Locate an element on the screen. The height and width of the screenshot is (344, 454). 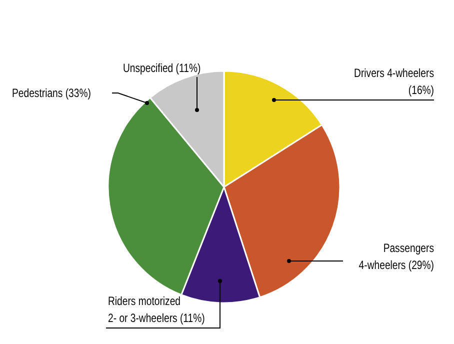
slice-label: Pedestrians (33%) is located at coordinates (51, 93).